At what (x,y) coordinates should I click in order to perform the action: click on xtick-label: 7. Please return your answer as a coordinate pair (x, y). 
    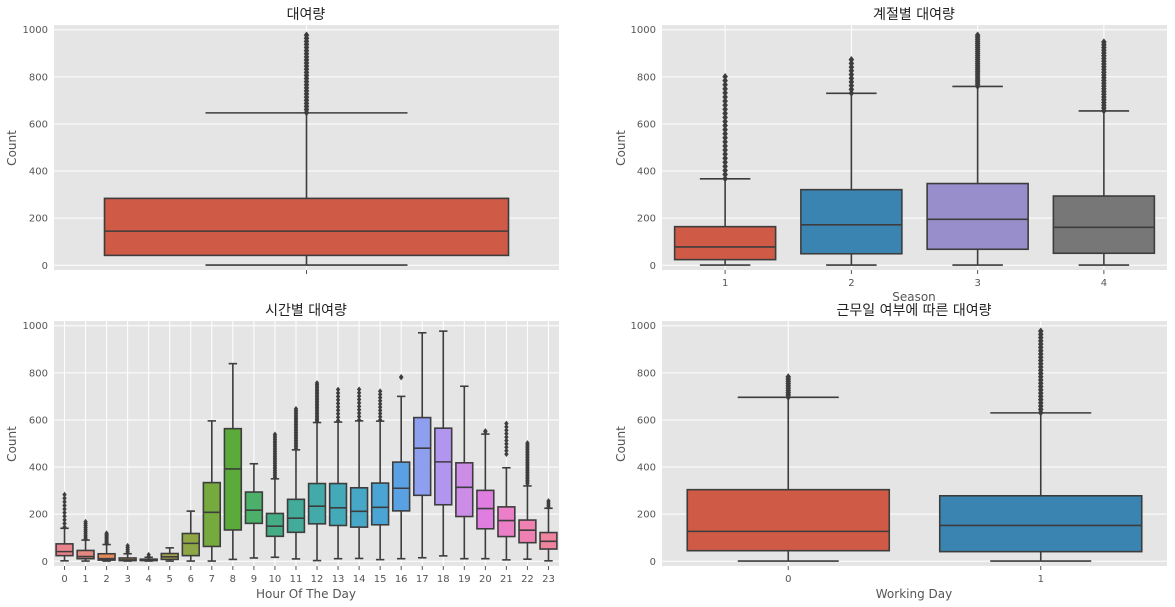
    Looking at the image, I should click on (212, 579).